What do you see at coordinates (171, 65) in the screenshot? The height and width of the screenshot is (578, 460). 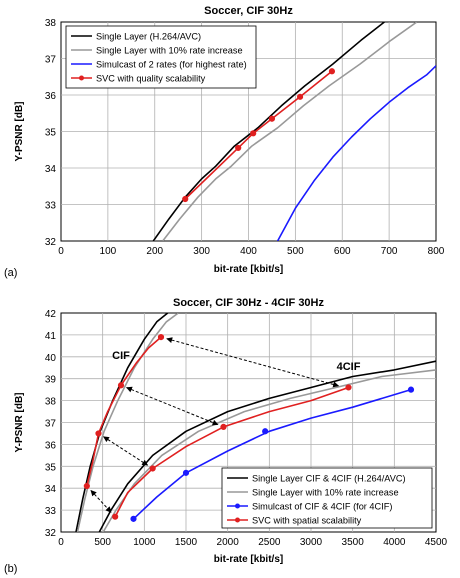 I see `legend-label-3: Simulcast of 2 rates (for highest rate)` at bounding box center [171, 65].